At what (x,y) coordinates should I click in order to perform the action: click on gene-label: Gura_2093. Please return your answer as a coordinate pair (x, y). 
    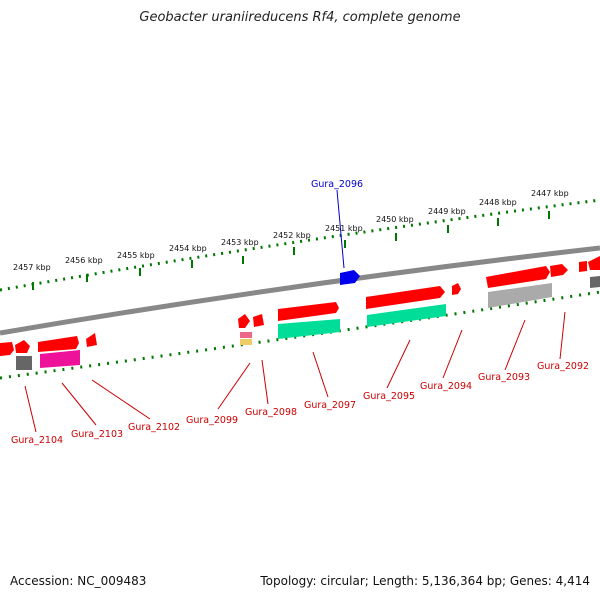
    Looking at the image, I should click on (504, 377).